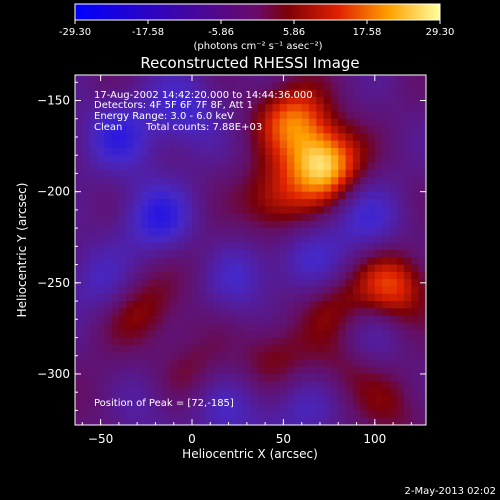 The image size is (500, 500). I want to click on x-tick-label: 0, so click(192, 439).